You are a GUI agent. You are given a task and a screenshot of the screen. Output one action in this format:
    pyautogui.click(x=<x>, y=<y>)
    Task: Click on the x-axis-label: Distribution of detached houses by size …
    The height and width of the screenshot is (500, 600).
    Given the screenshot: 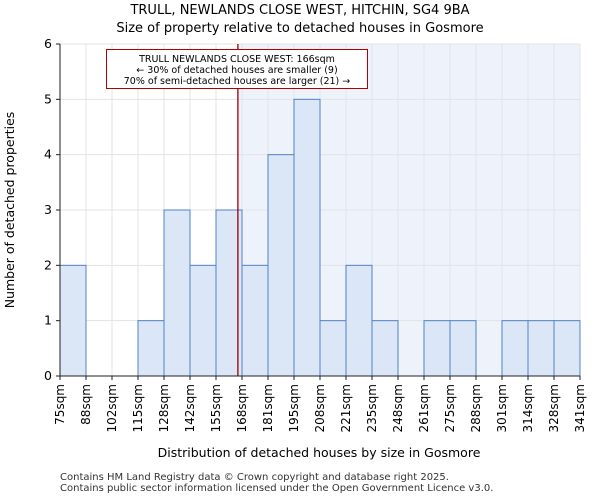 What is the action you would take?
    pyautogui.click(x=319, y=452)
    